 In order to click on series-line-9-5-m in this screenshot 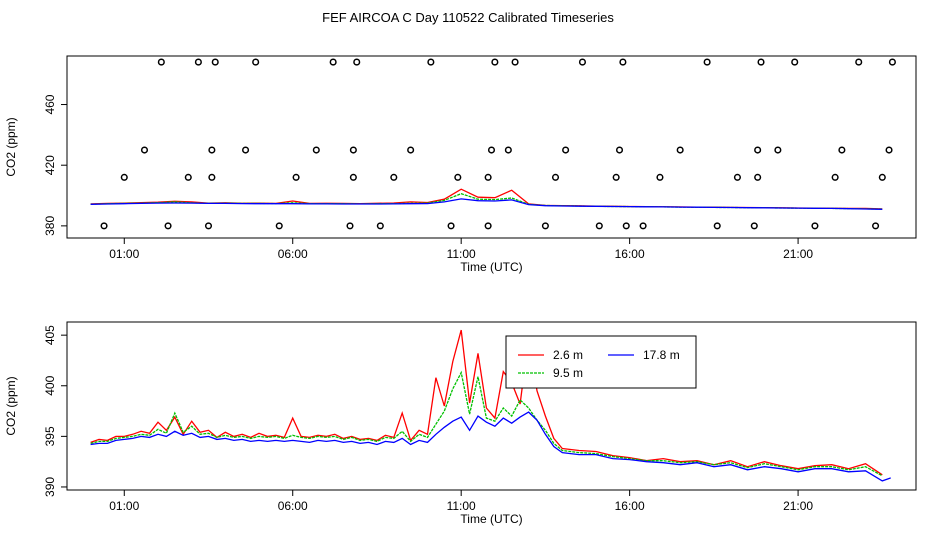, I will do `click(486, 201)`.